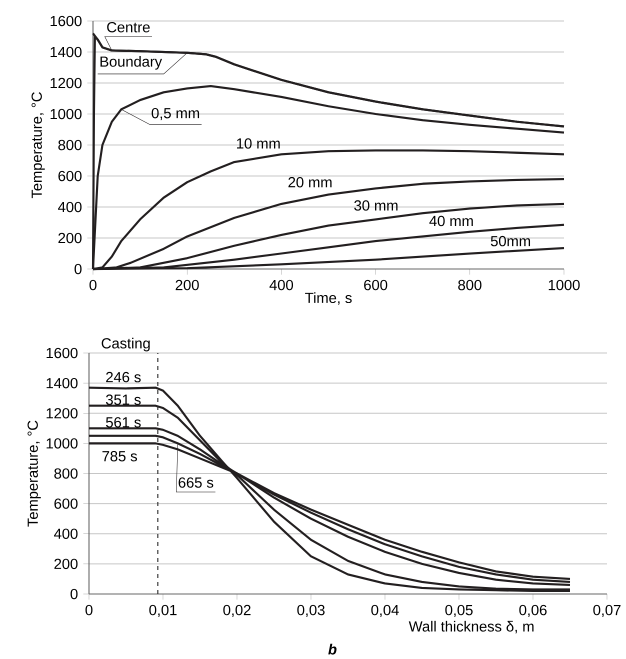 The image size is (626, 659). What do you see at coordinates (328, 298) in the screenshot?
I see `x-axis-title: Time, s` at bounding box center [328, 298].